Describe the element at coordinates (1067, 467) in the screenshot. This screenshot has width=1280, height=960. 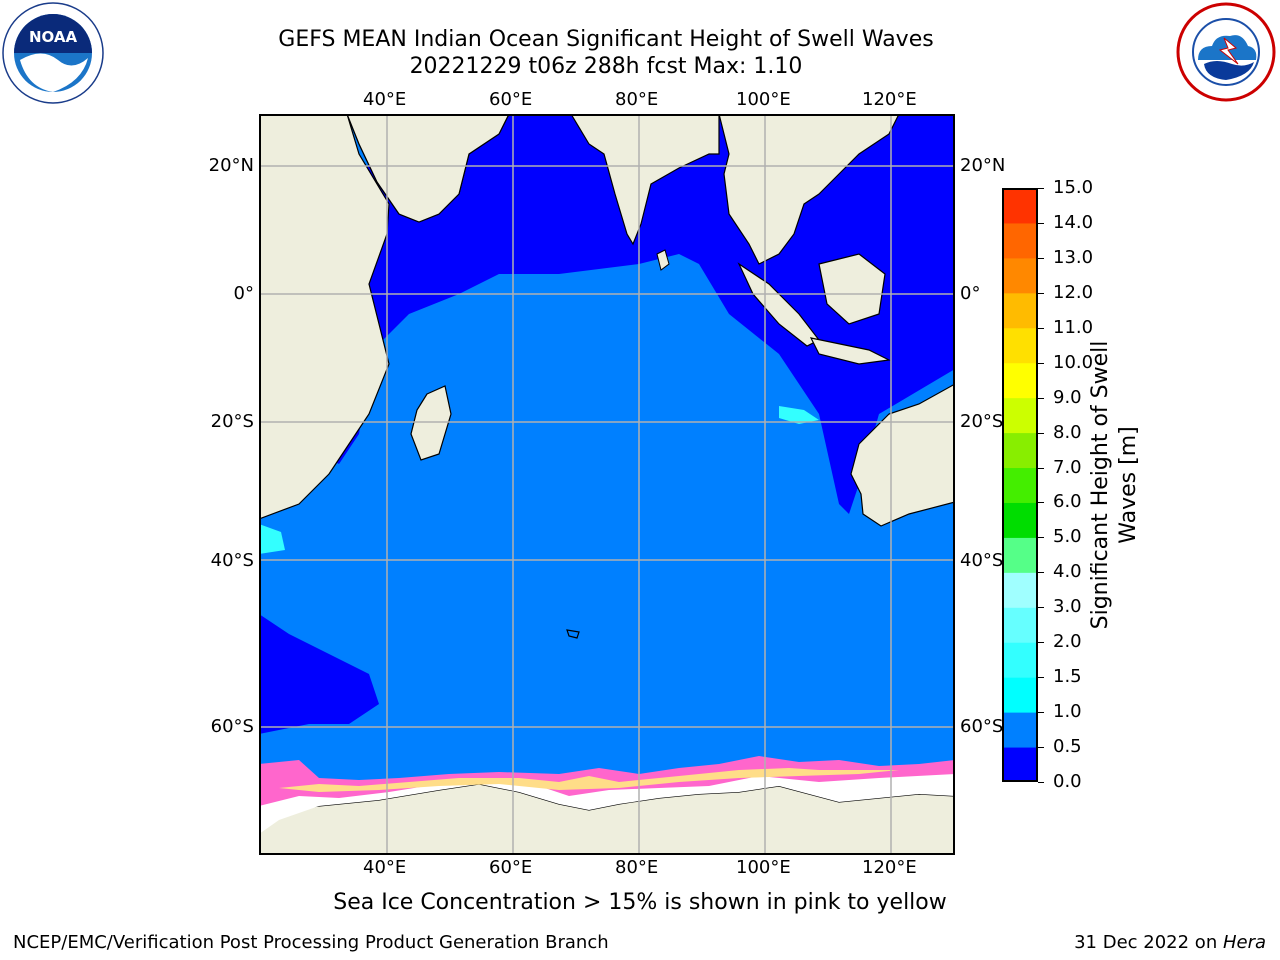
I see `colorbar-tick-label: 7.0` at that location.